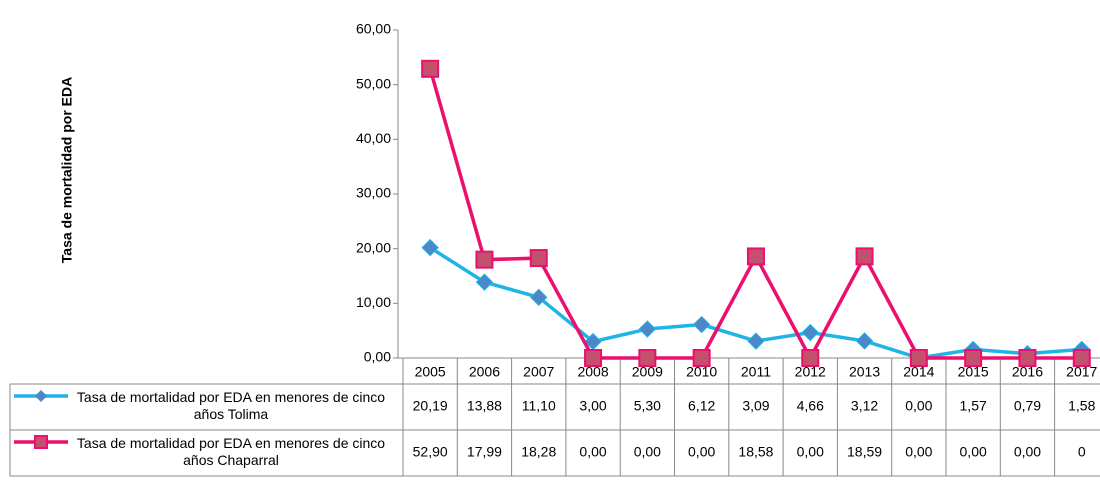  I want to click on x-tick-label: 2015, so click(973, 372).